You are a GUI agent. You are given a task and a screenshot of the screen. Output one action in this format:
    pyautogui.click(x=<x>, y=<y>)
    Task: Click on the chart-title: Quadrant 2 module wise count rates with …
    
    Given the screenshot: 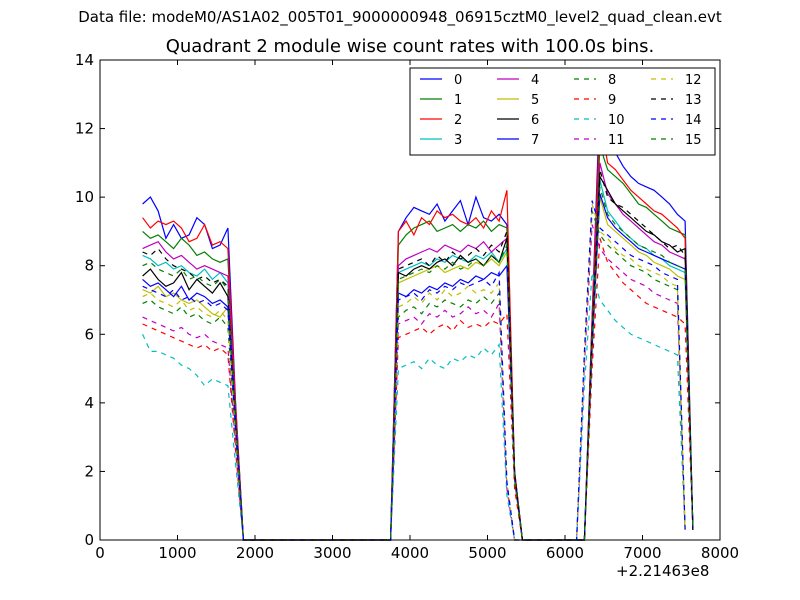 What is the action you would take?
    pyautogui.click(x=410, y=46)
    